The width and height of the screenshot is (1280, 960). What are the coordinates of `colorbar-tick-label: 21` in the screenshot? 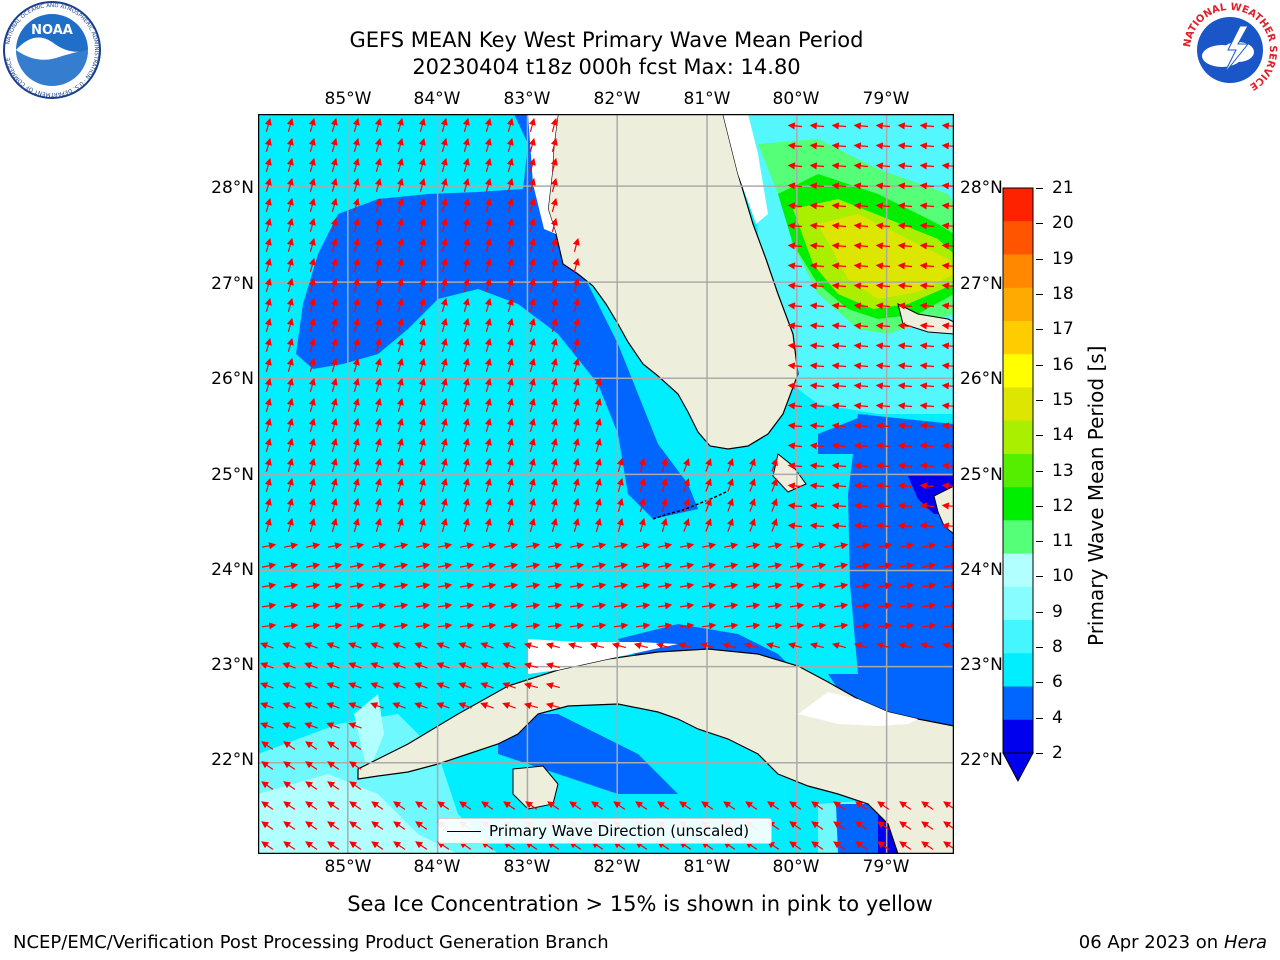 It's located at (1063, 188).